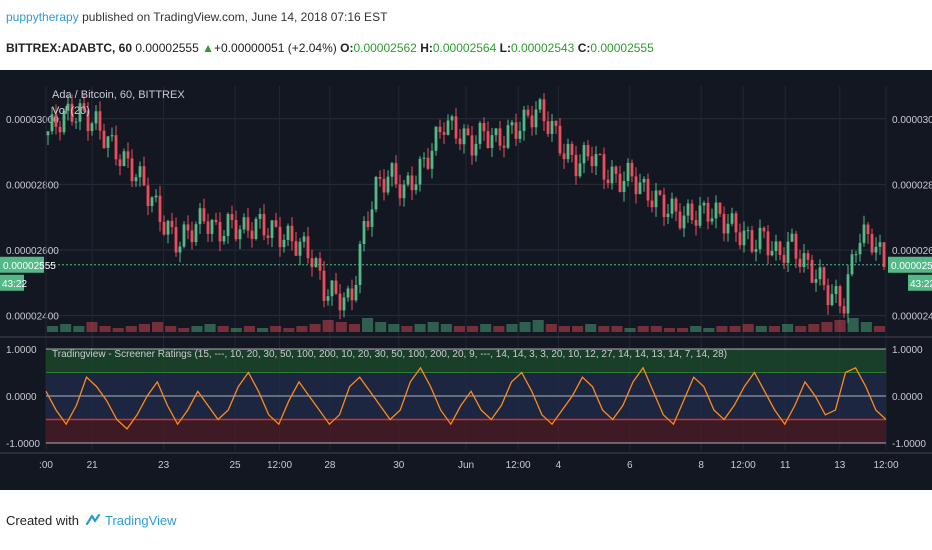 This screenshot has height=550, width=932. I want to click on high-value: 0.00002564, so click(464, 48).